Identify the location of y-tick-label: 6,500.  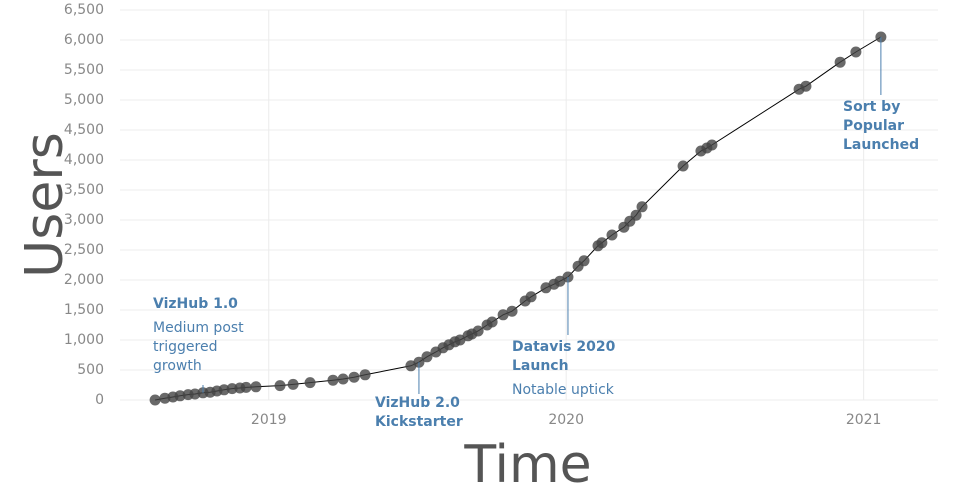
(84, 10).